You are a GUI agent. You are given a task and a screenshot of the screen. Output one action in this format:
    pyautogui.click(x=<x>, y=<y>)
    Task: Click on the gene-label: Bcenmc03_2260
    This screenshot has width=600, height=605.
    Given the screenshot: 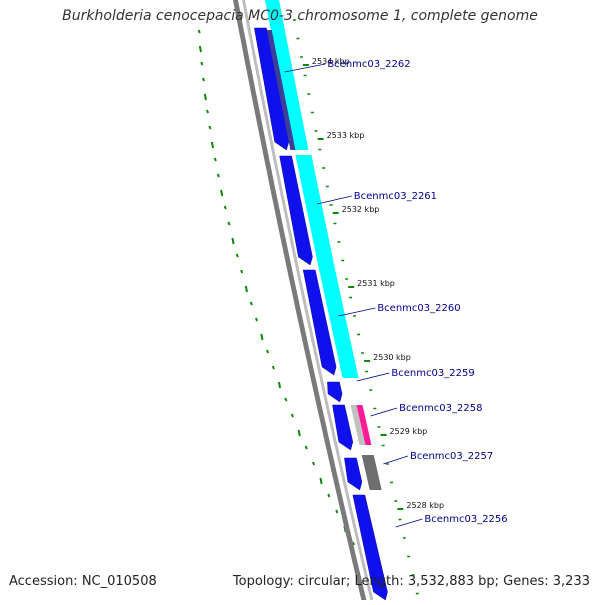 What is the action you would take?
    pyautogui.click(x=418, y=308)
    